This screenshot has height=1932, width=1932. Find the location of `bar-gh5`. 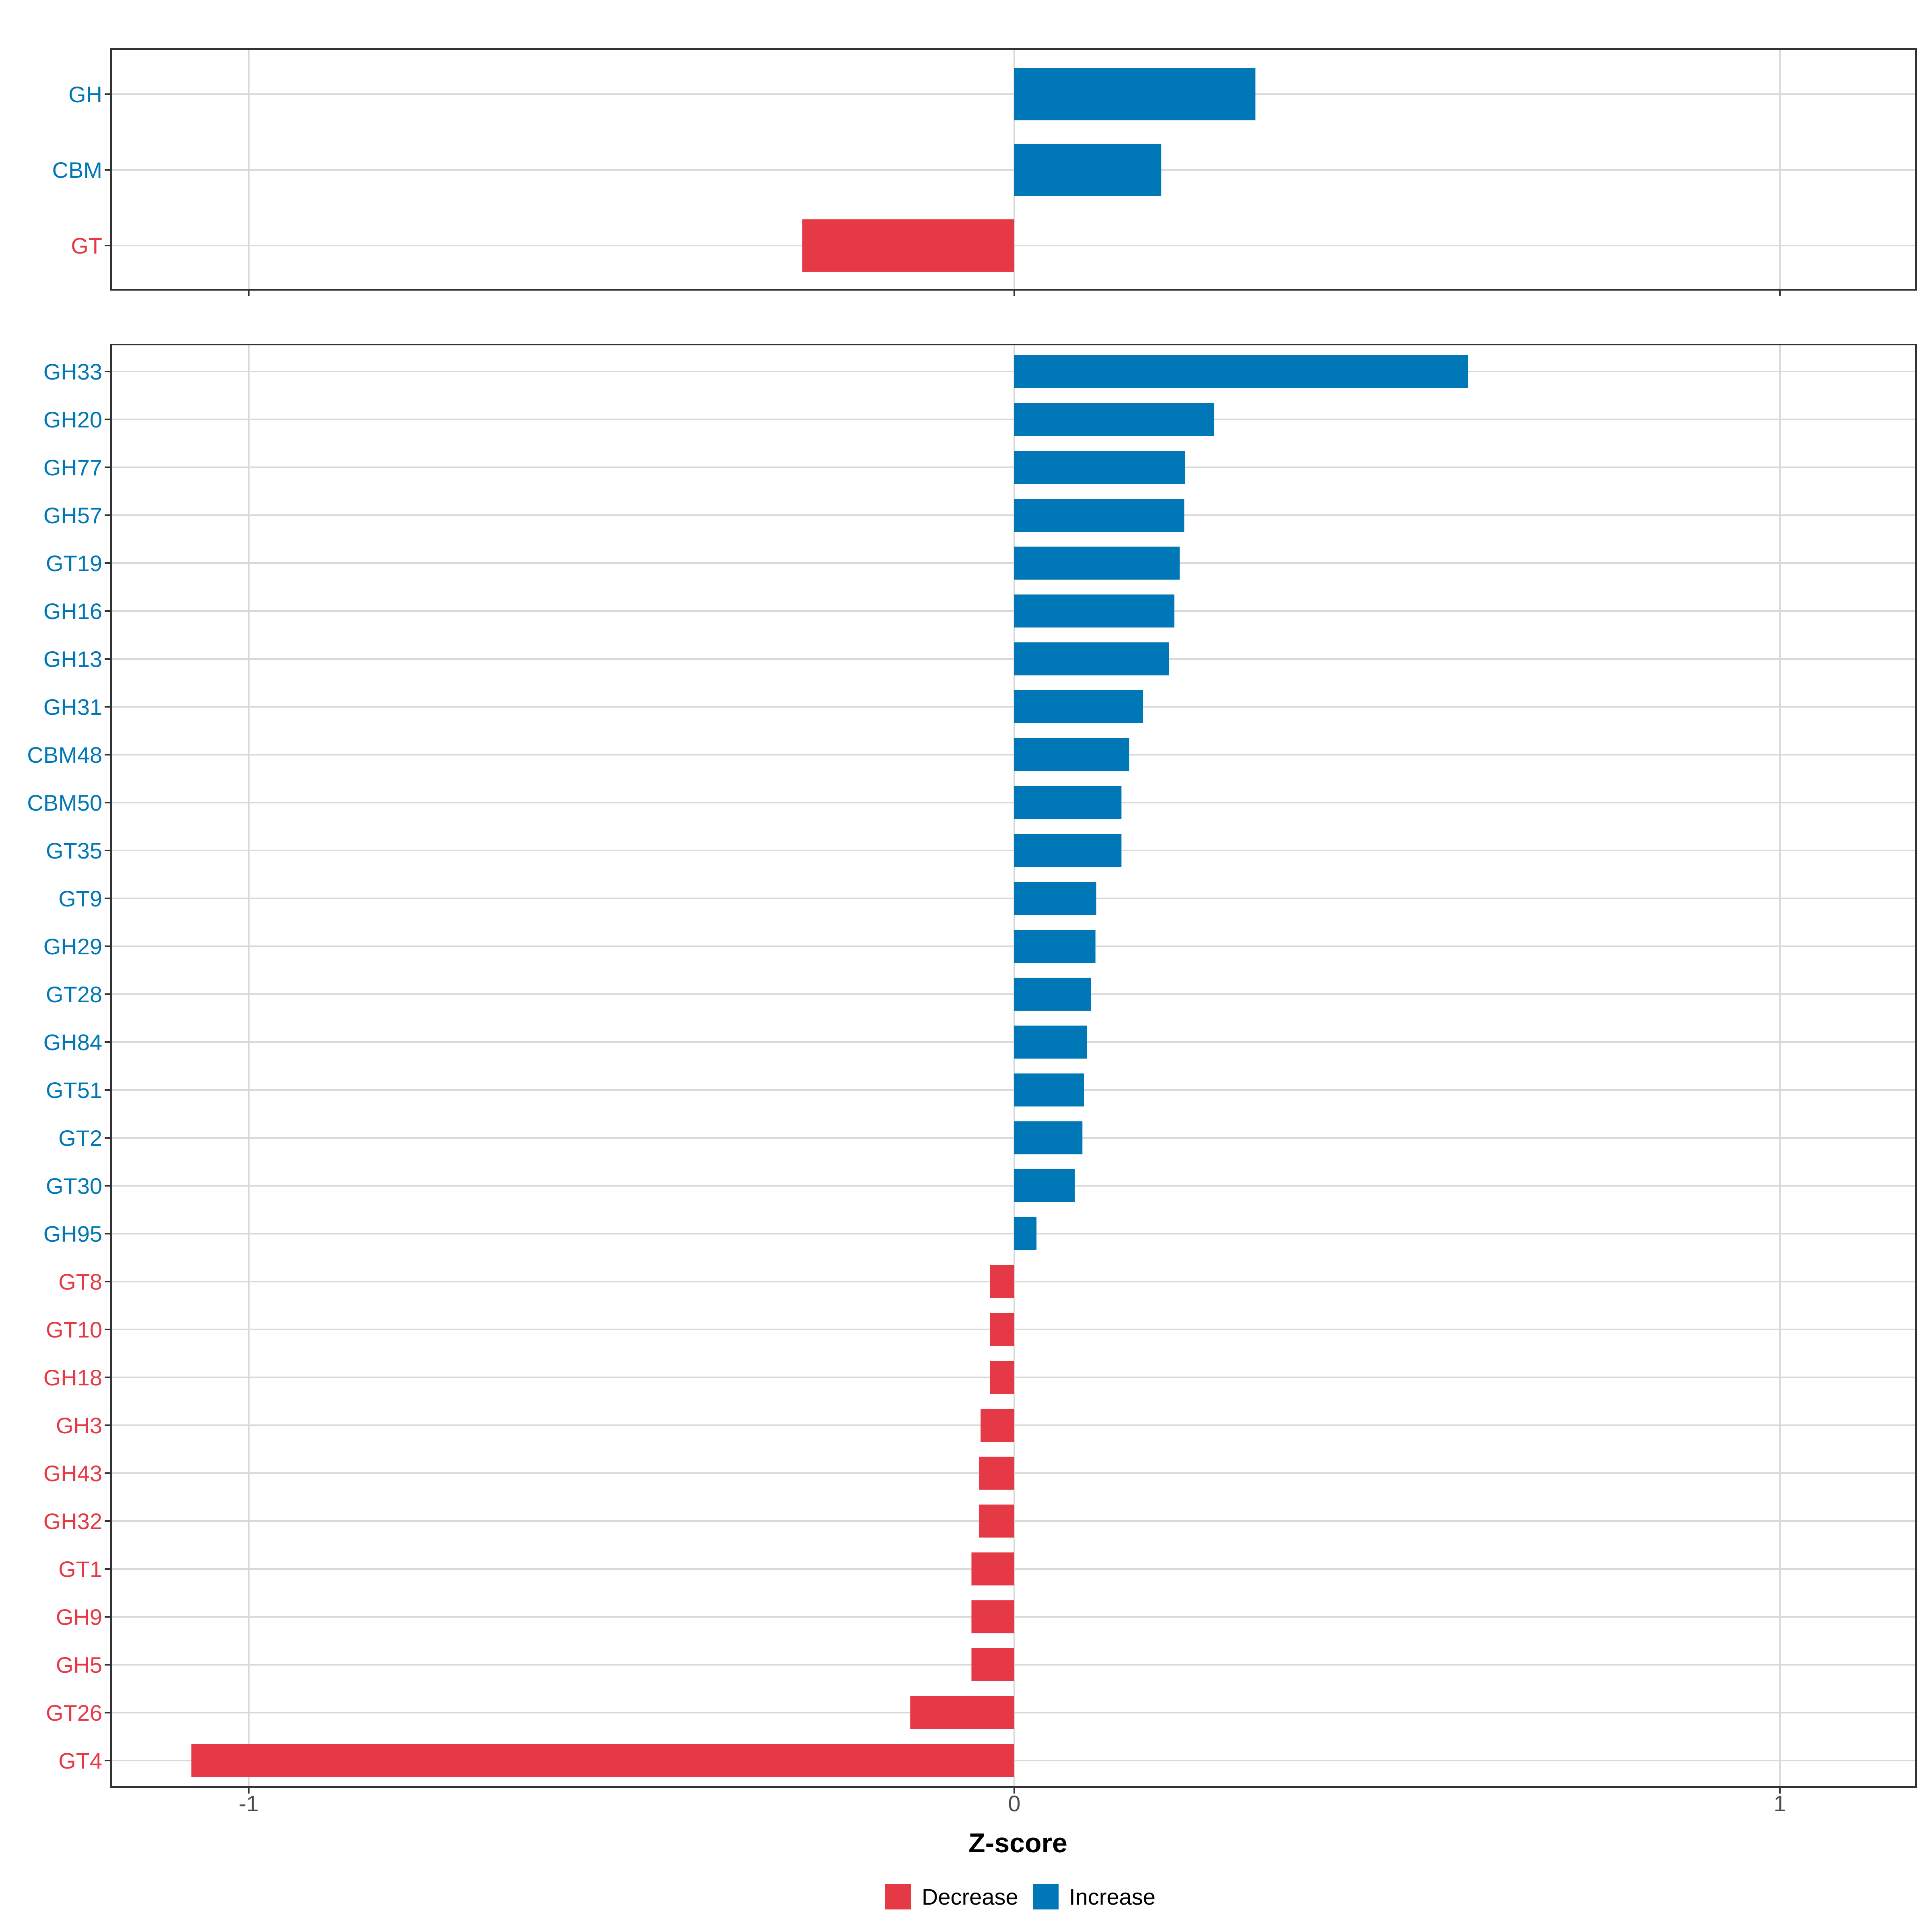

bar-gh5 is located at coordinates (992, 1664).